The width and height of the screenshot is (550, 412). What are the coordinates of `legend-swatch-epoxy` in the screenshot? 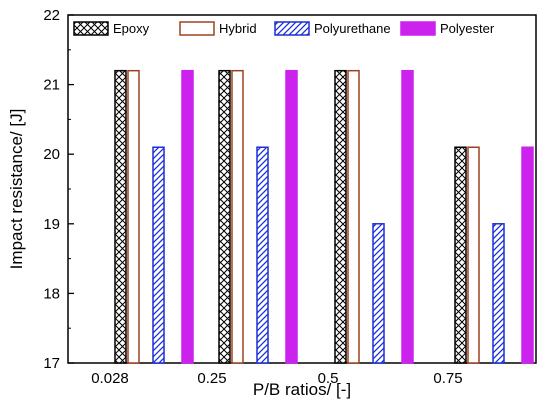 It's located at (91, 28).